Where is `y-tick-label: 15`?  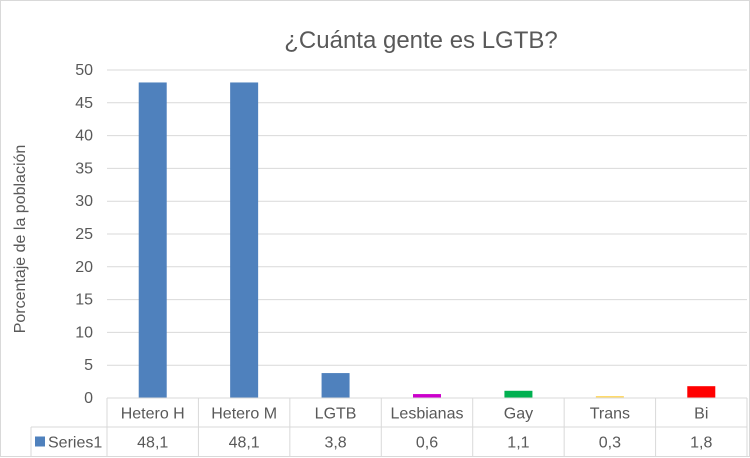 y-tick-label: 15 is located at coordinates (84, 300).